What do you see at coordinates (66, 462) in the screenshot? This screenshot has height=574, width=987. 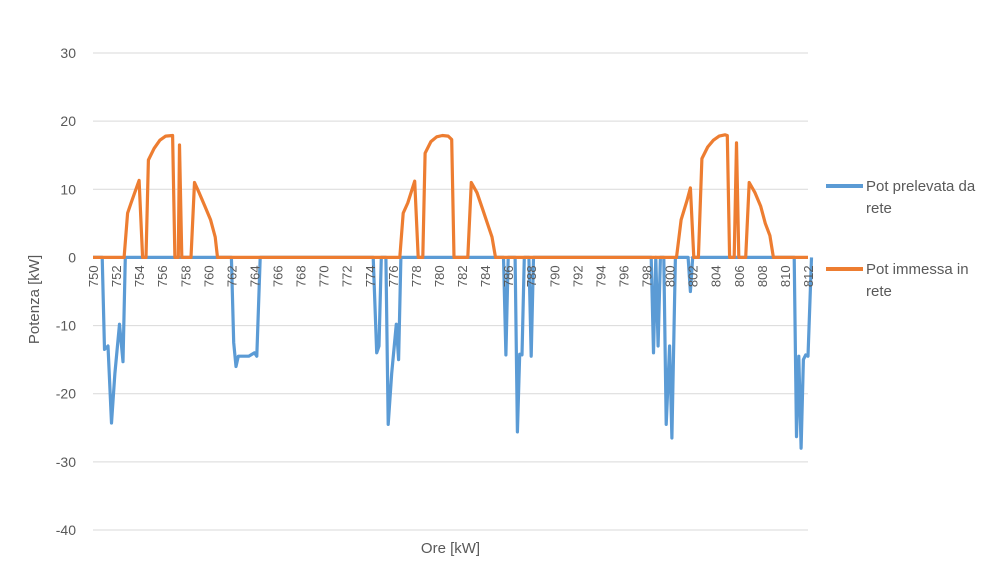 I see `y-tick-label: -30` at bounding box center [66, 462].